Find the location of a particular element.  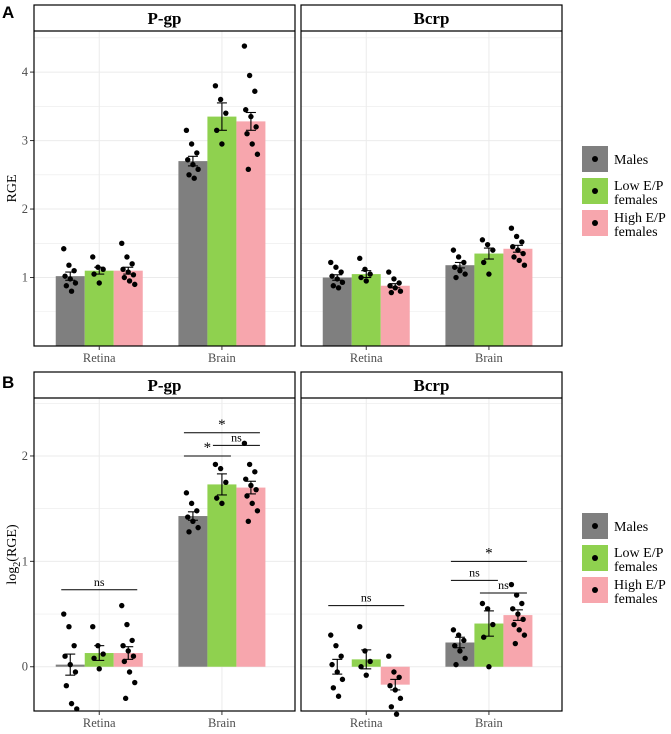

x-tick-label: Retina is located at coordinates (99, 723).